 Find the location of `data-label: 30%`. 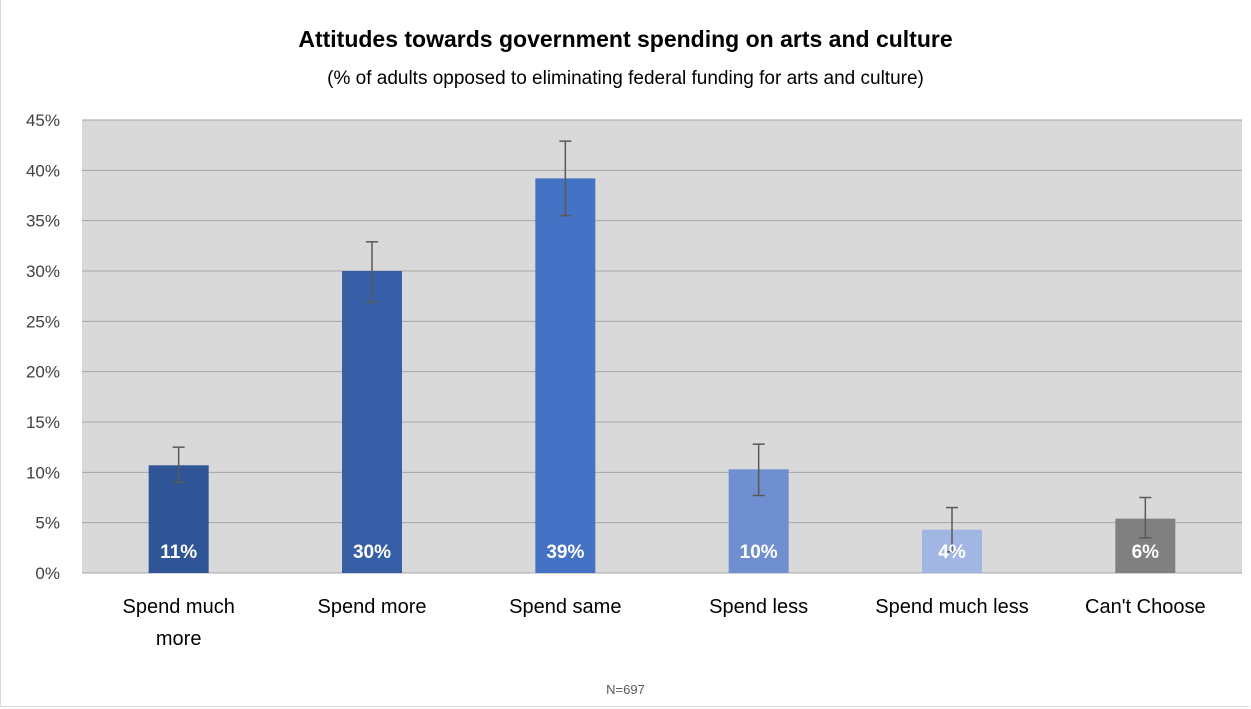

data-label: 30% is located at coordinates (372, 552).